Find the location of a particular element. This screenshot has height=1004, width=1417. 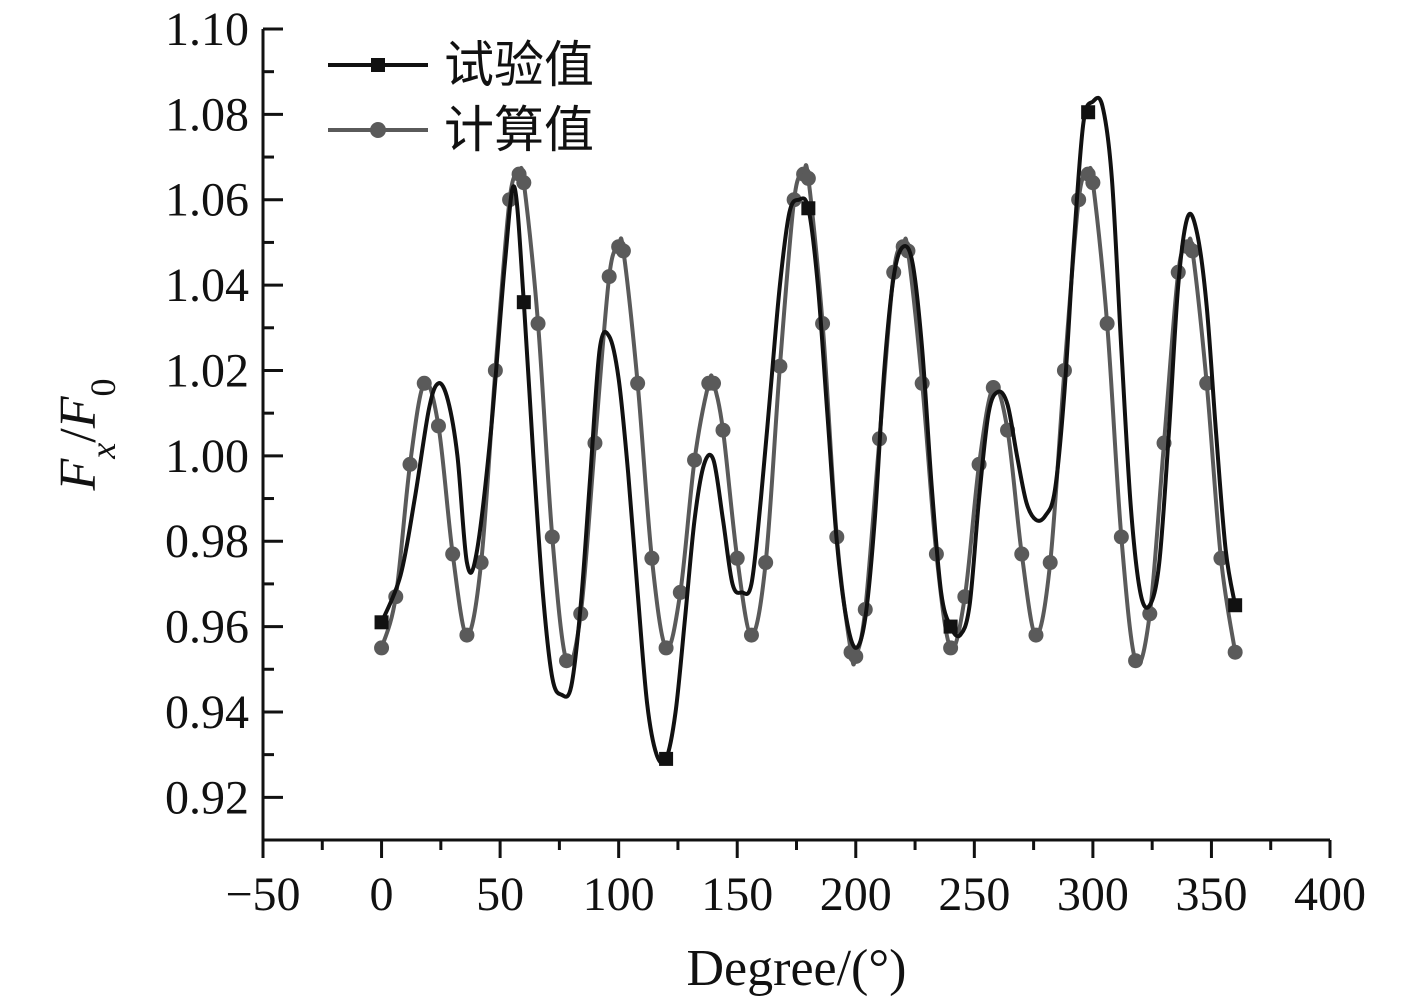

x-tick-label: 400 is located at coordinates (1330, 894).